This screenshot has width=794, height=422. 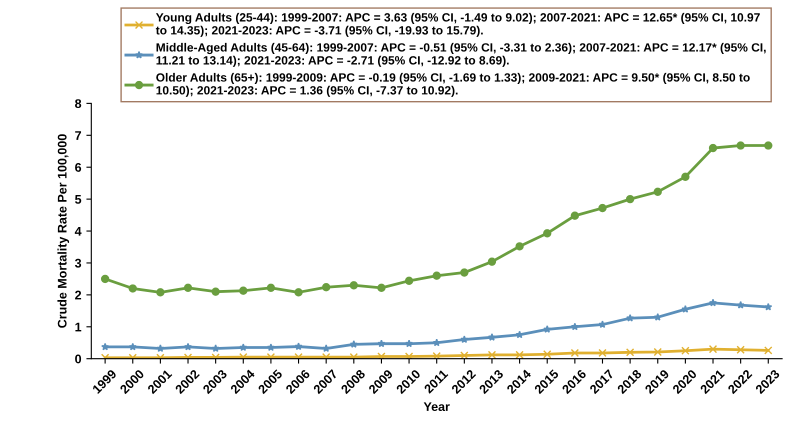 What do you see at coordinates (78, 359) in the screenshot?
I see `y-tick-label: 0` at bounding box center [78, 359].